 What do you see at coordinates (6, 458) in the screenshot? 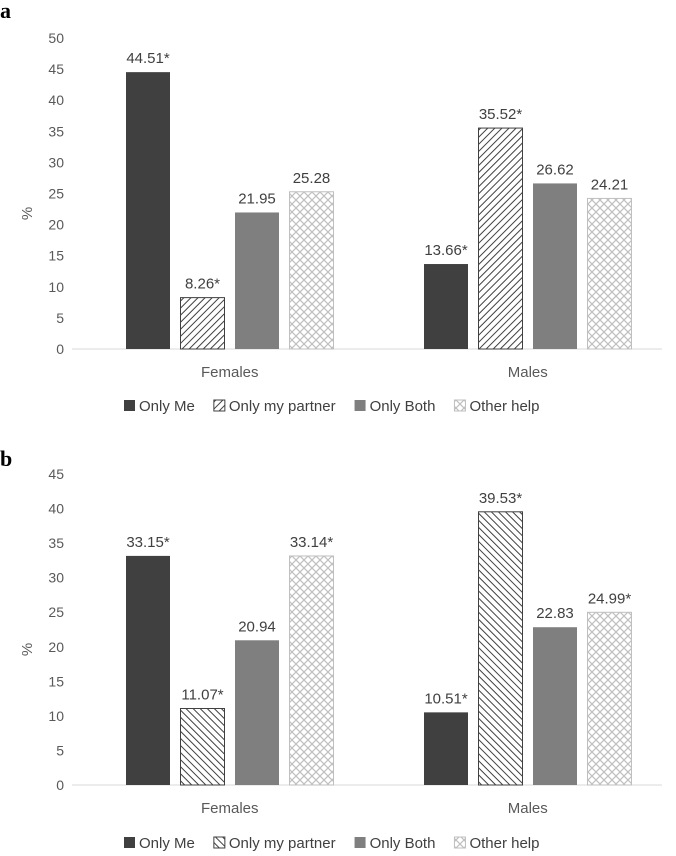
I see `panel-letter: b` at bounding box center [6, 458].